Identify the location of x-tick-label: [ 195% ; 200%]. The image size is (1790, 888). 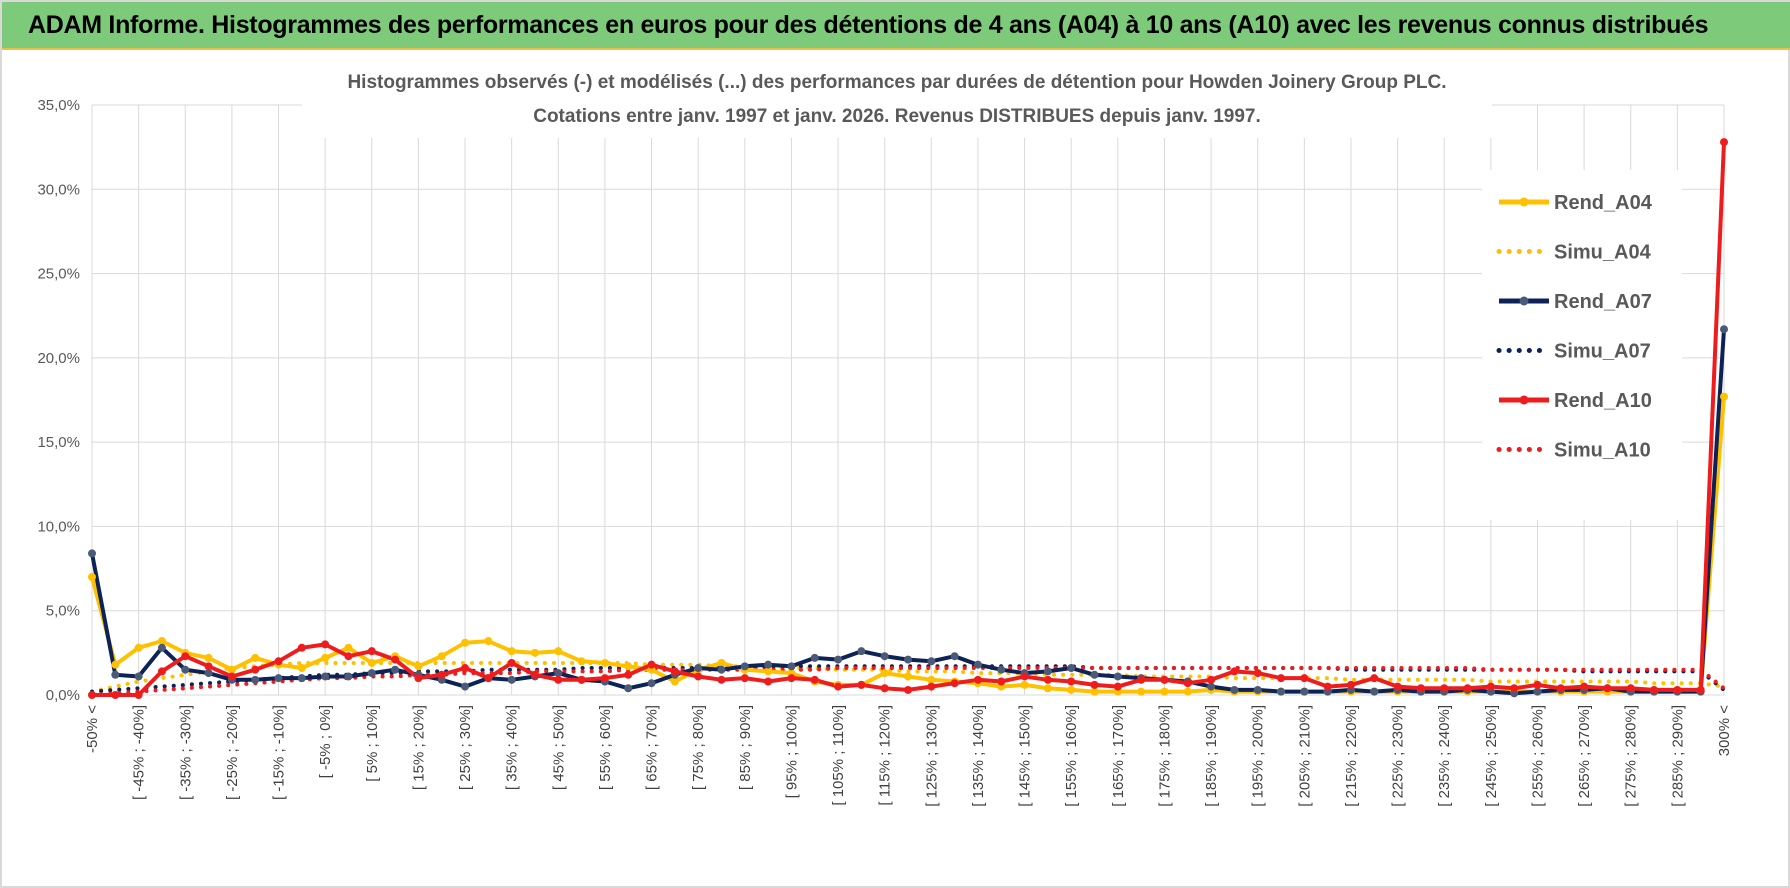
(1258, 756).